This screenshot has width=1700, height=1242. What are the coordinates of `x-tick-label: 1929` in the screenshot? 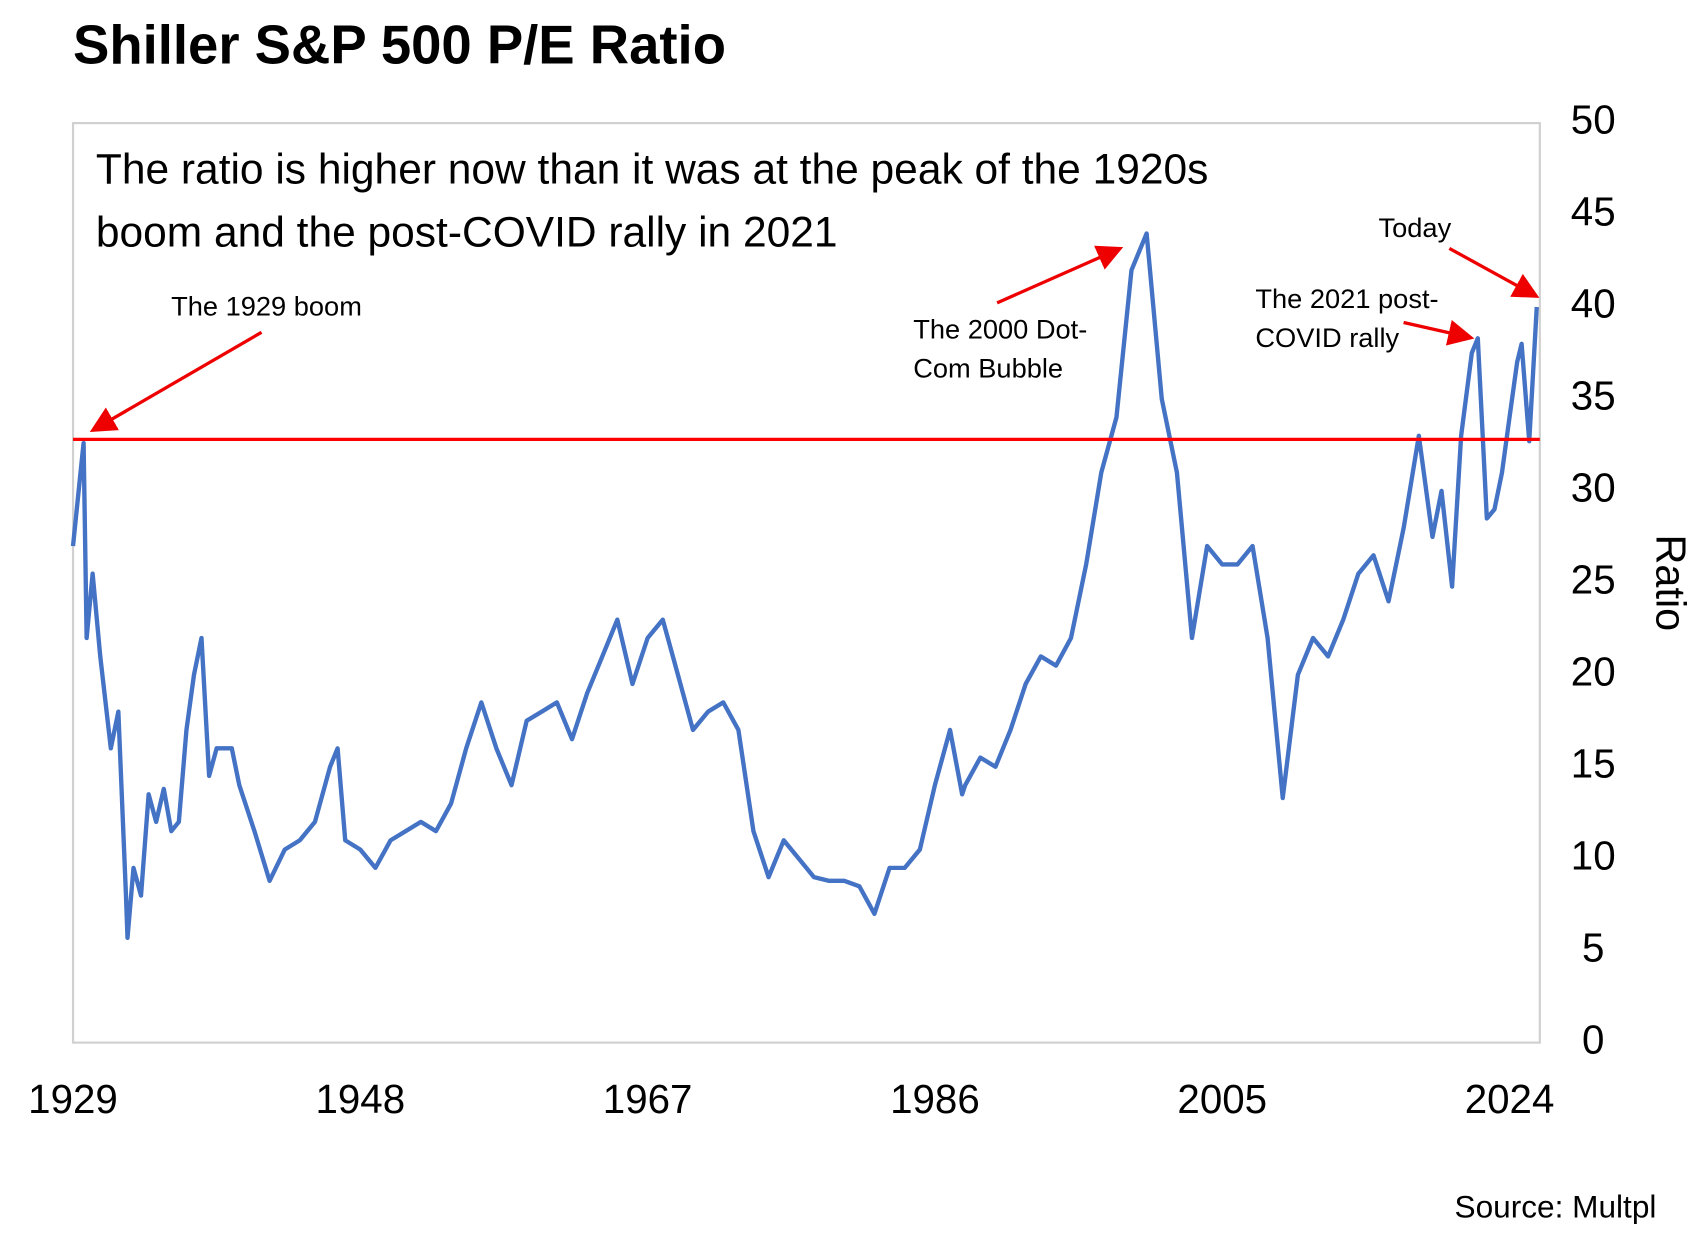 It's located at (73, 1099).